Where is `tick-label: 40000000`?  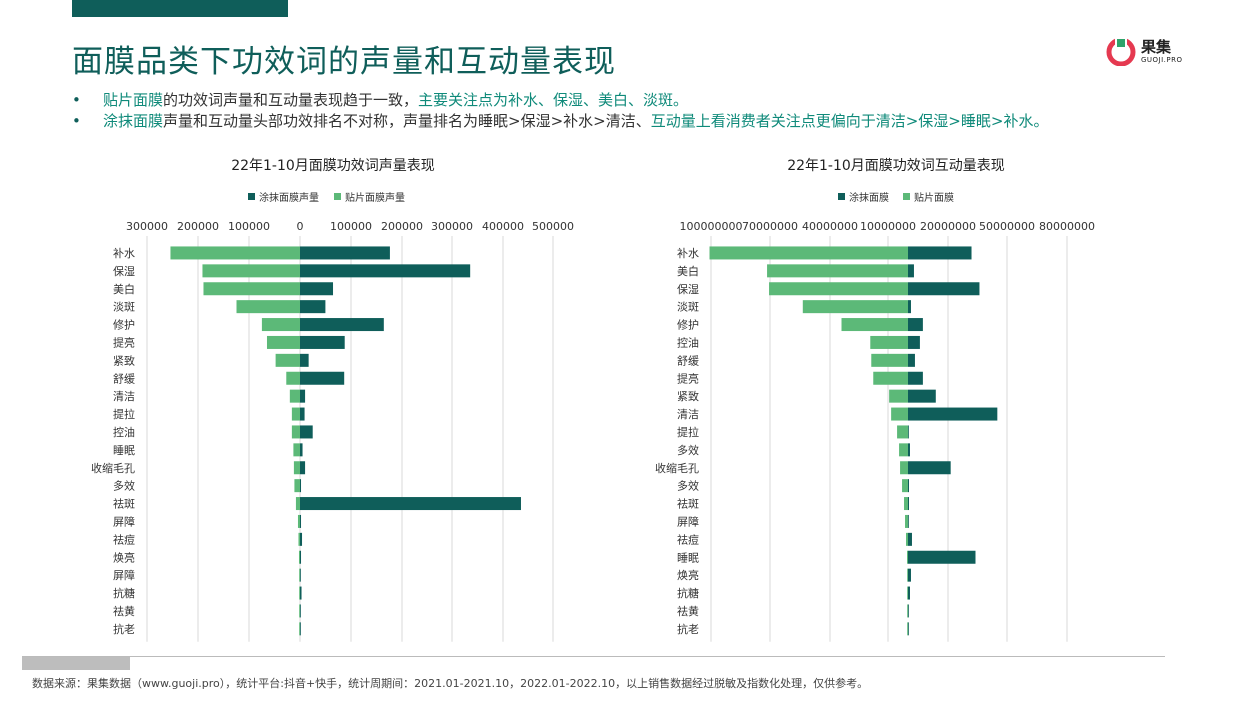 tick-label: 40000000 is located at coordinates (830, 226).